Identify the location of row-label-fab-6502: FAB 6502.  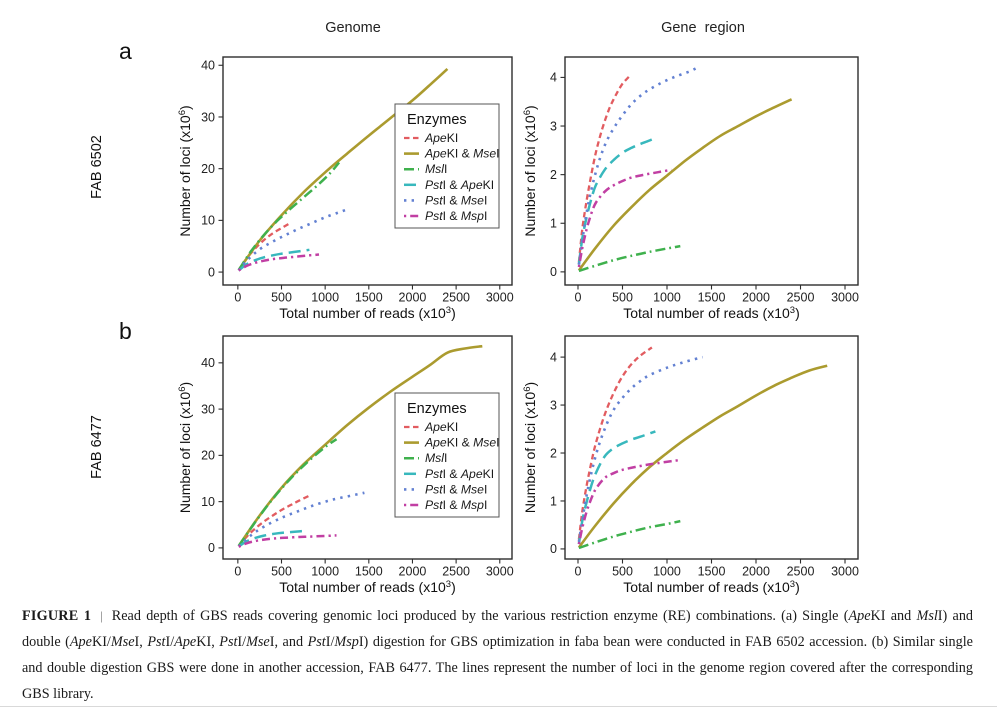
(97, 167).